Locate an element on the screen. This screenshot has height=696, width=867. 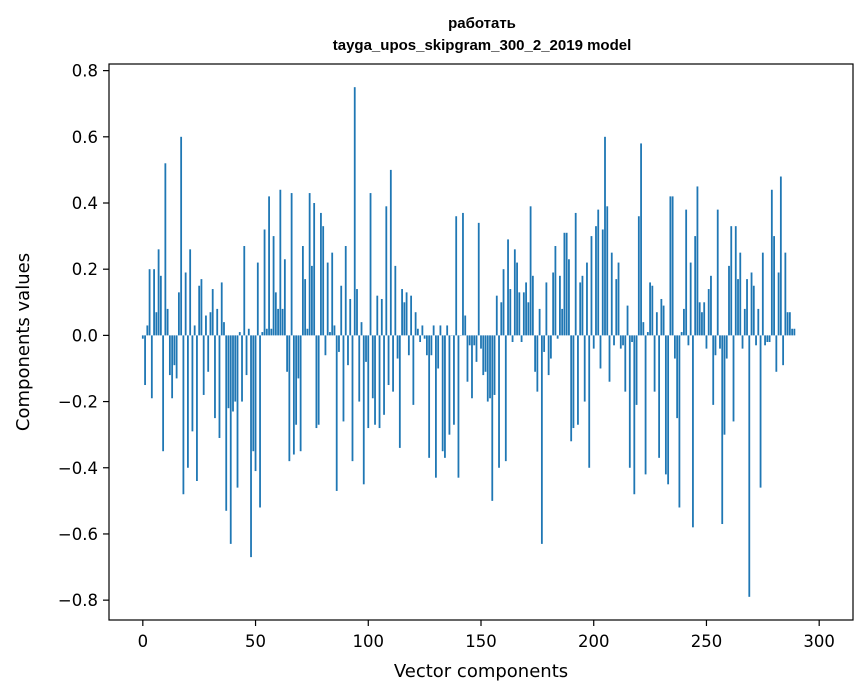
y-tick-label-4: 0.0 is located at coordinates (85, 335).